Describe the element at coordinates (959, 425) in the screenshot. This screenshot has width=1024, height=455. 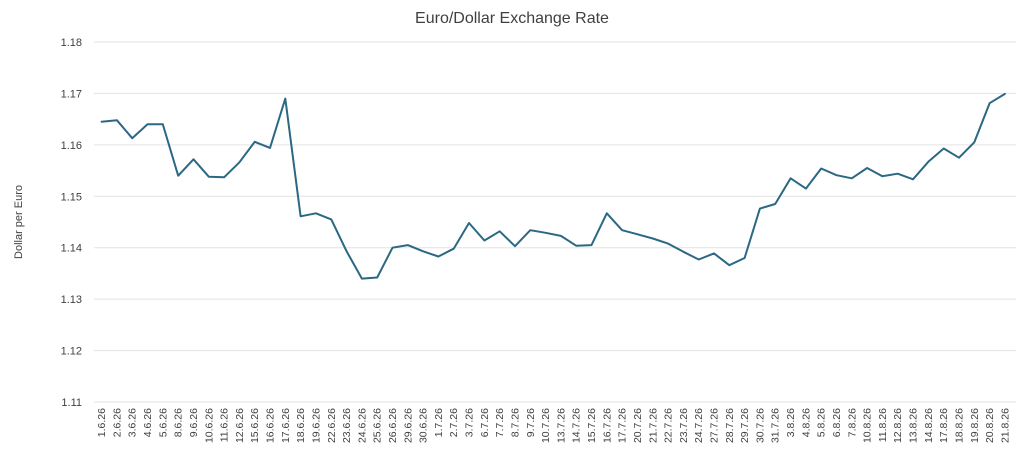
I see `x-tick-label: 18.8.26` at that location.